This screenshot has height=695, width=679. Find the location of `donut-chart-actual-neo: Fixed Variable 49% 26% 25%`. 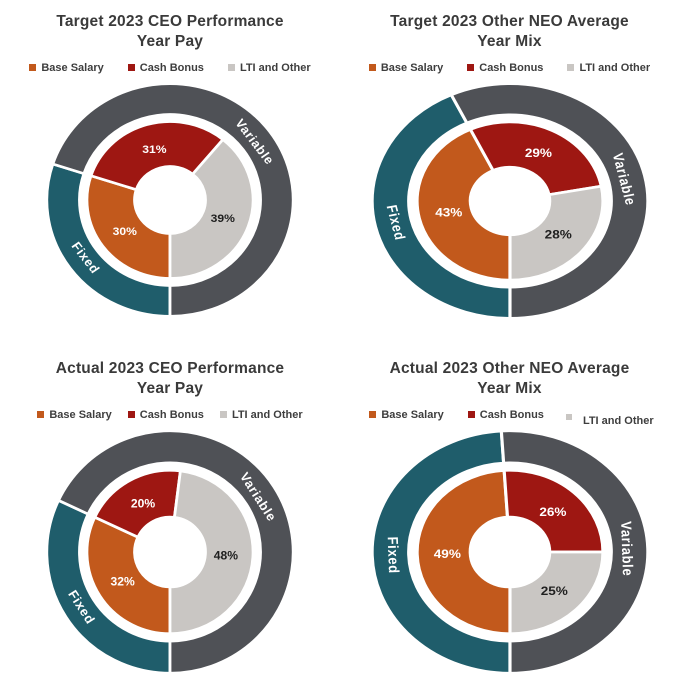

donut-chart-actual-neo: Fixed Variable 49% 26% 25% is located at coordinates (509, 552).